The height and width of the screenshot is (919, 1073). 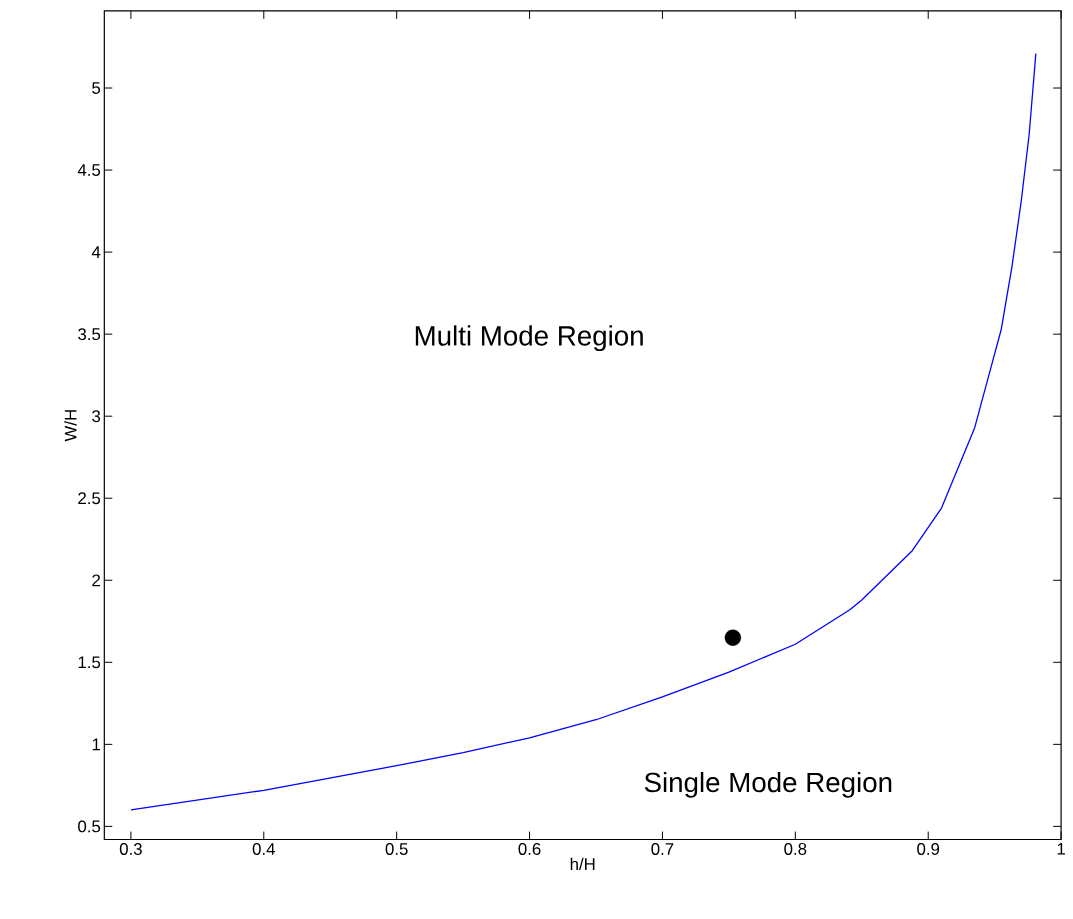 What do you see at coordinates (795, 849) in the screenshot?
I see `x-tick-label: 0.8` at bounding box center [795, 849].